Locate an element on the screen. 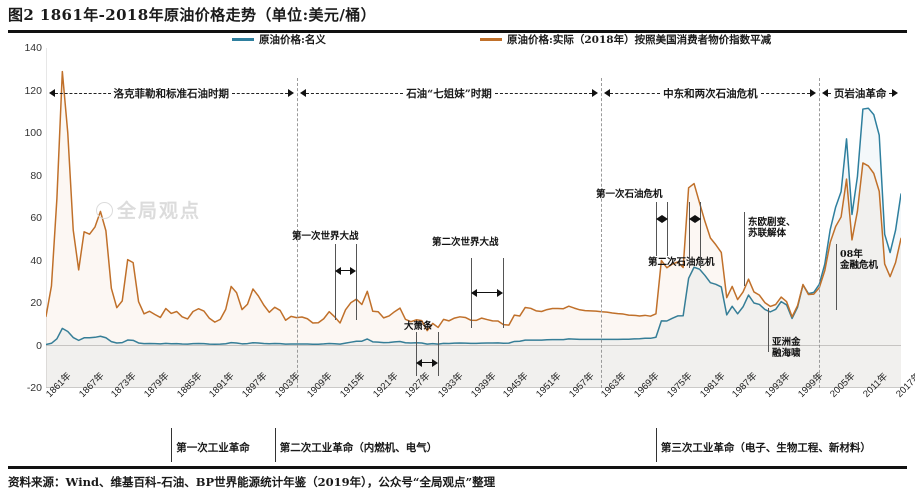 Image resolution: width=915 pixels, height=500 pixels. revolution-label: 第一次工业革命 is located at coordinates (213, 448).